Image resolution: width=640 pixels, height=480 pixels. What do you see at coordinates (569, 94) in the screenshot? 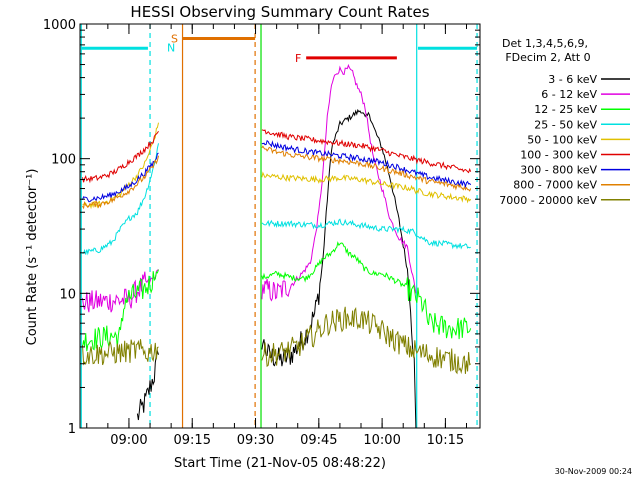
I see `legend-label-2: 6 - 12 keV` at bounding box center [569, 94].